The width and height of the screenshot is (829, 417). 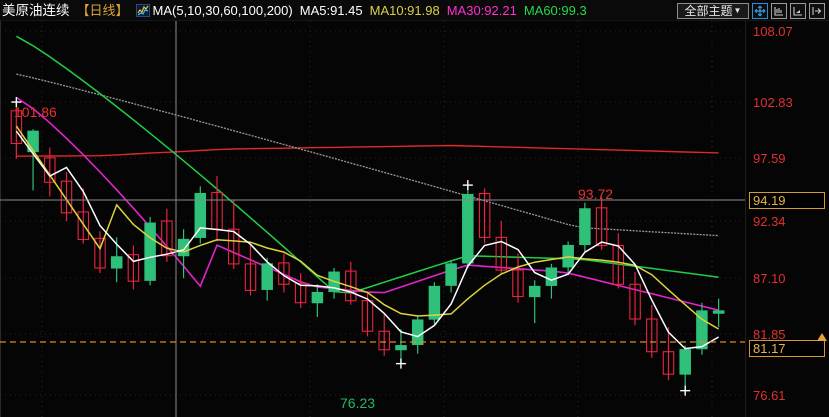 I want to click on high-marker-label: 101.86, so click(x=35, y=112).